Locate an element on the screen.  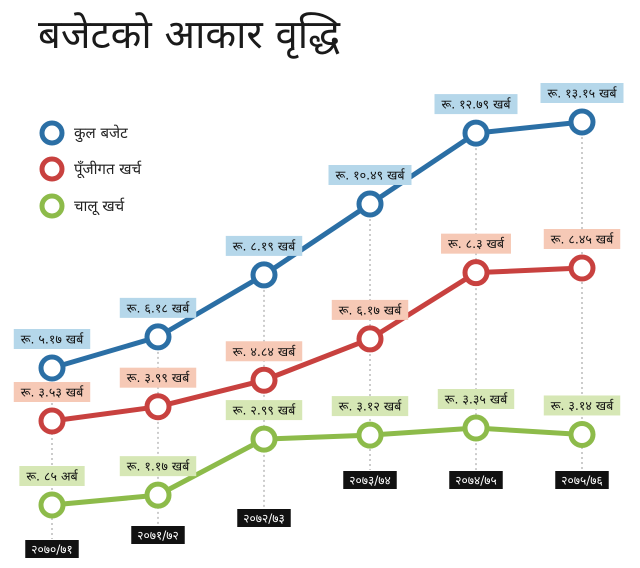
legend-marker-capital-expenditure is located at coordinates (52, 169).